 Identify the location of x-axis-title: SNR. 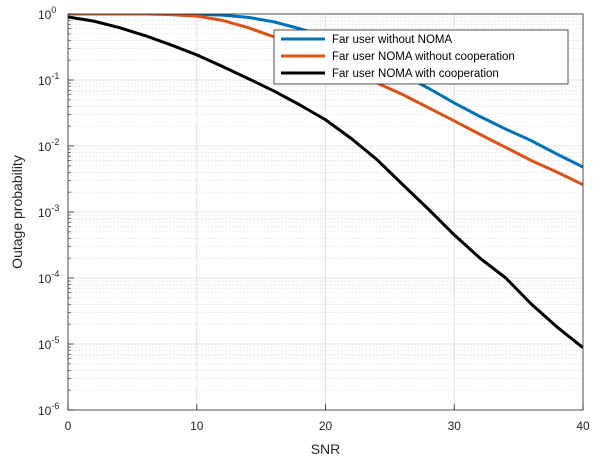
(326, 449).